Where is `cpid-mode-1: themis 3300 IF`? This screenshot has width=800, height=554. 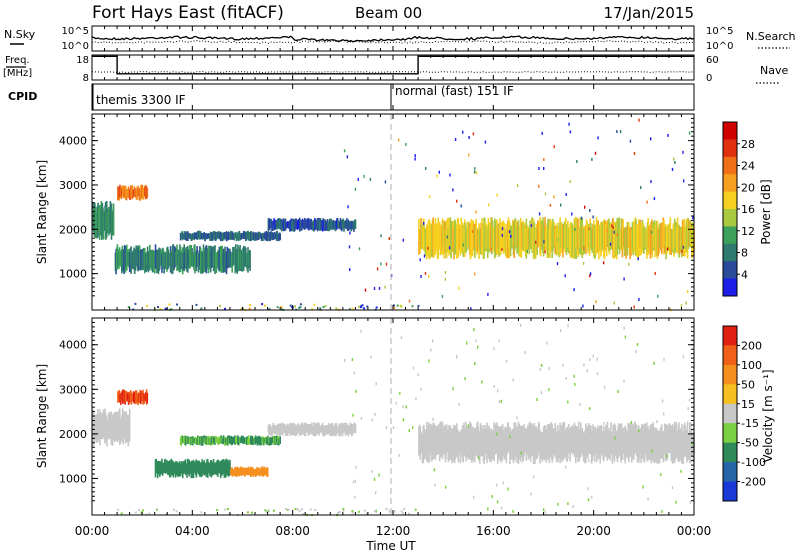 cpid-mode-1: themis 3300 IF is located at coordinates (141, 100).